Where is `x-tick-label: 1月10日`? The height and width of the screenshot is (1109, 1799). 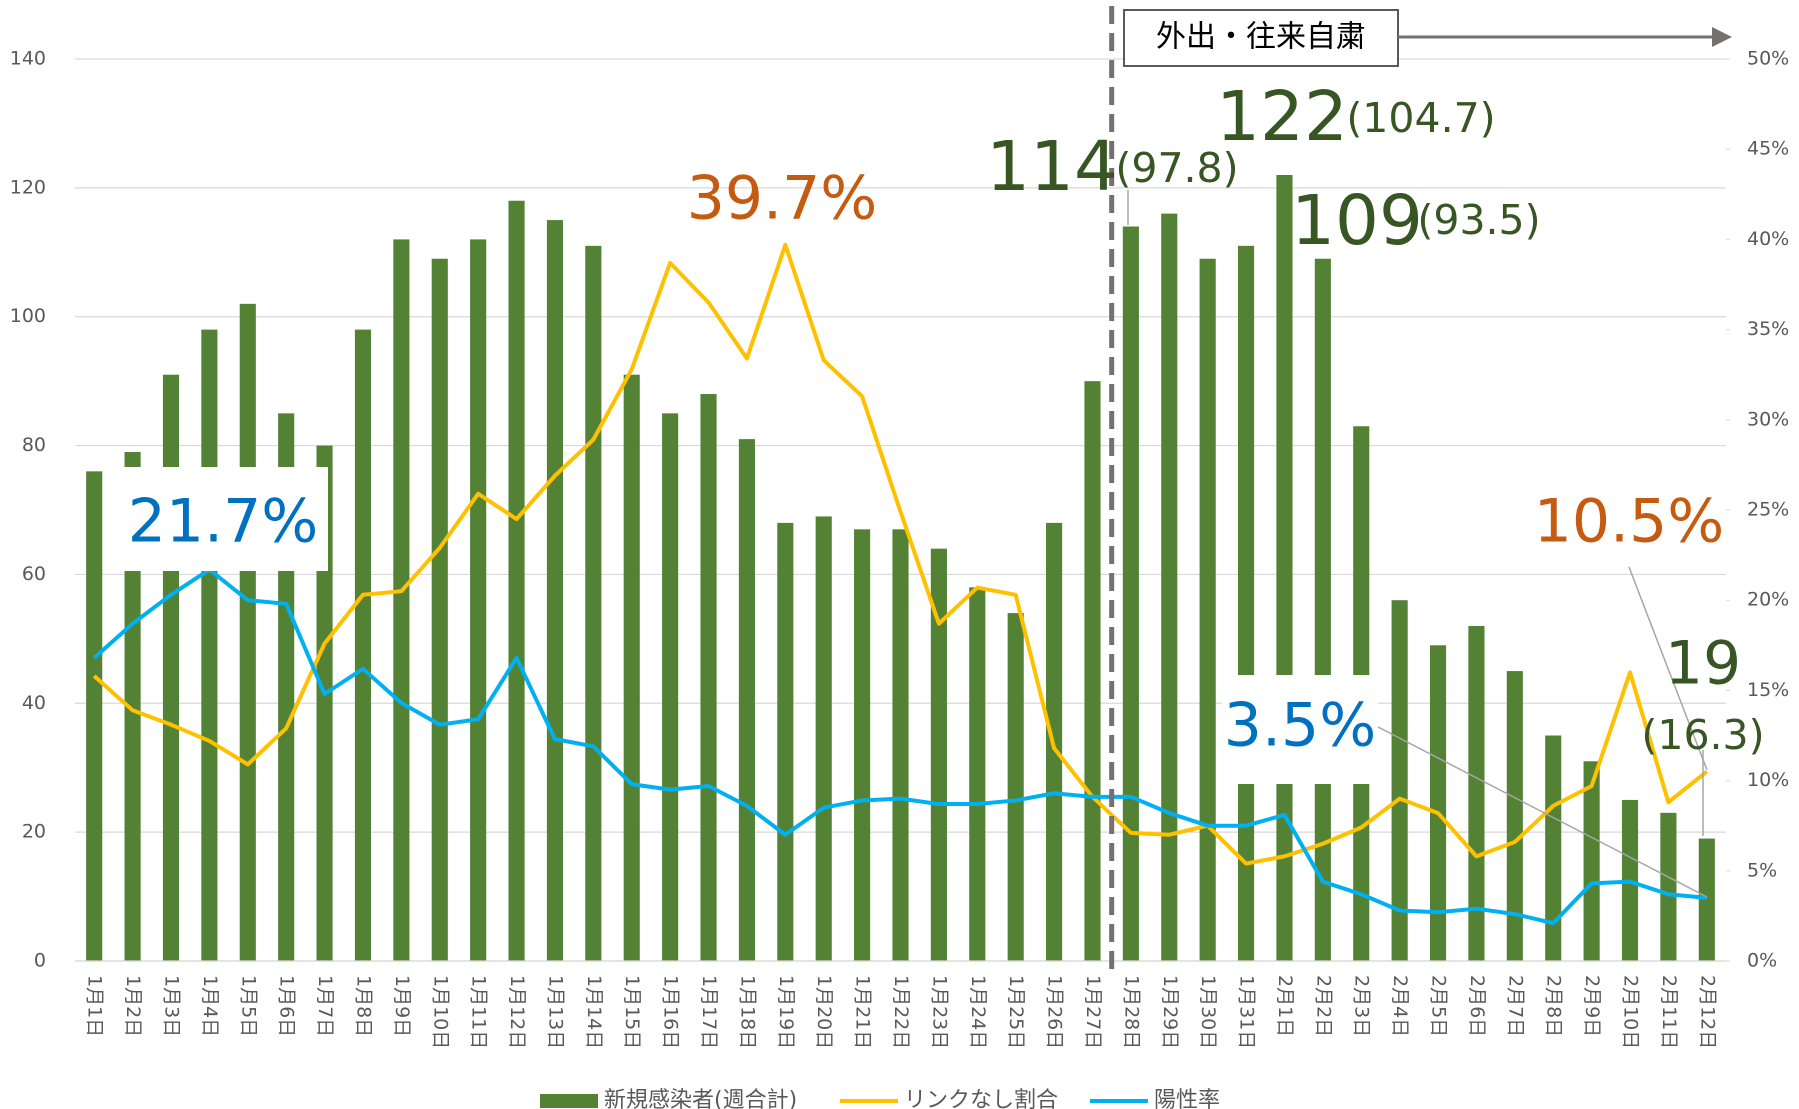
x-tick-label: 1月10日 is located at coordinates (440, 1012).